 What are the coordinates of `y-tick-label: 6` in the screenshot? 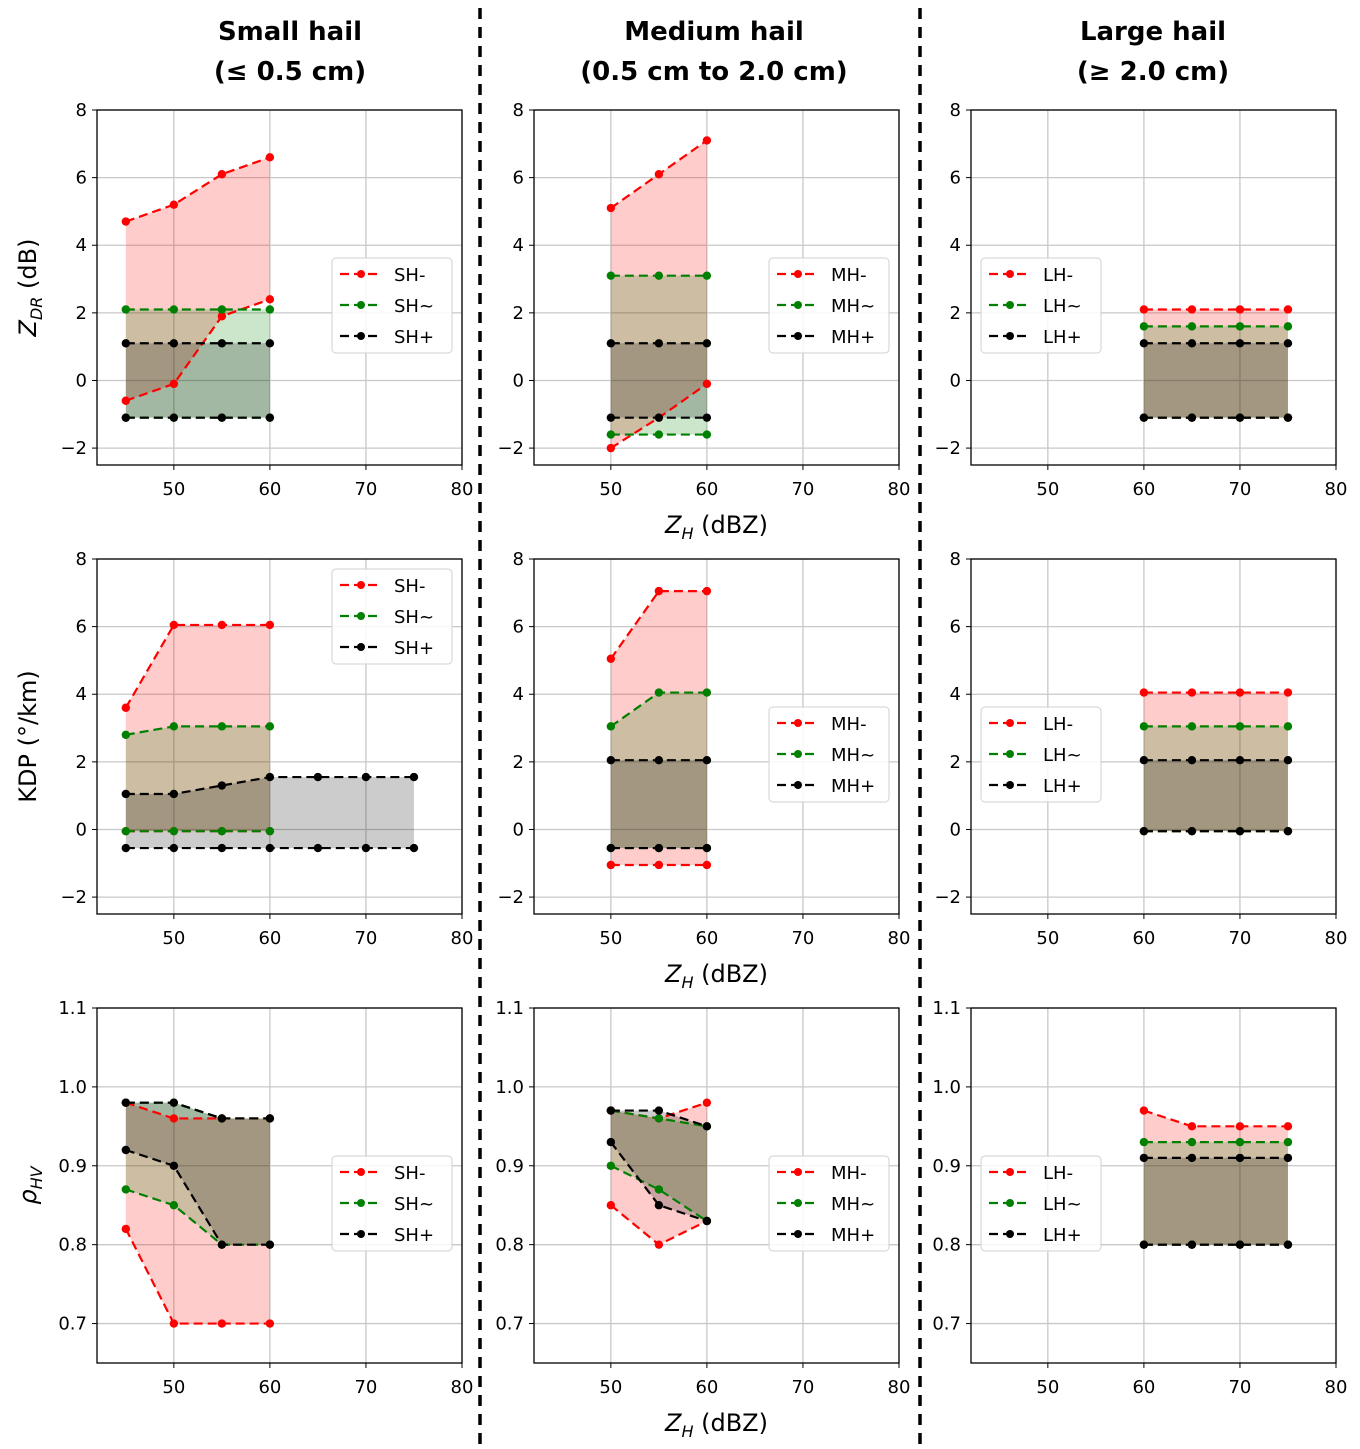 It's located at (81, 178).